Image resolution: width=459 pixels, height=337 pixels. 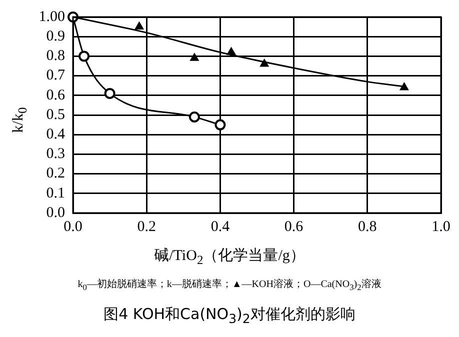 I want to click on x-tick-label: 0.8, so click(x=367, y=226).